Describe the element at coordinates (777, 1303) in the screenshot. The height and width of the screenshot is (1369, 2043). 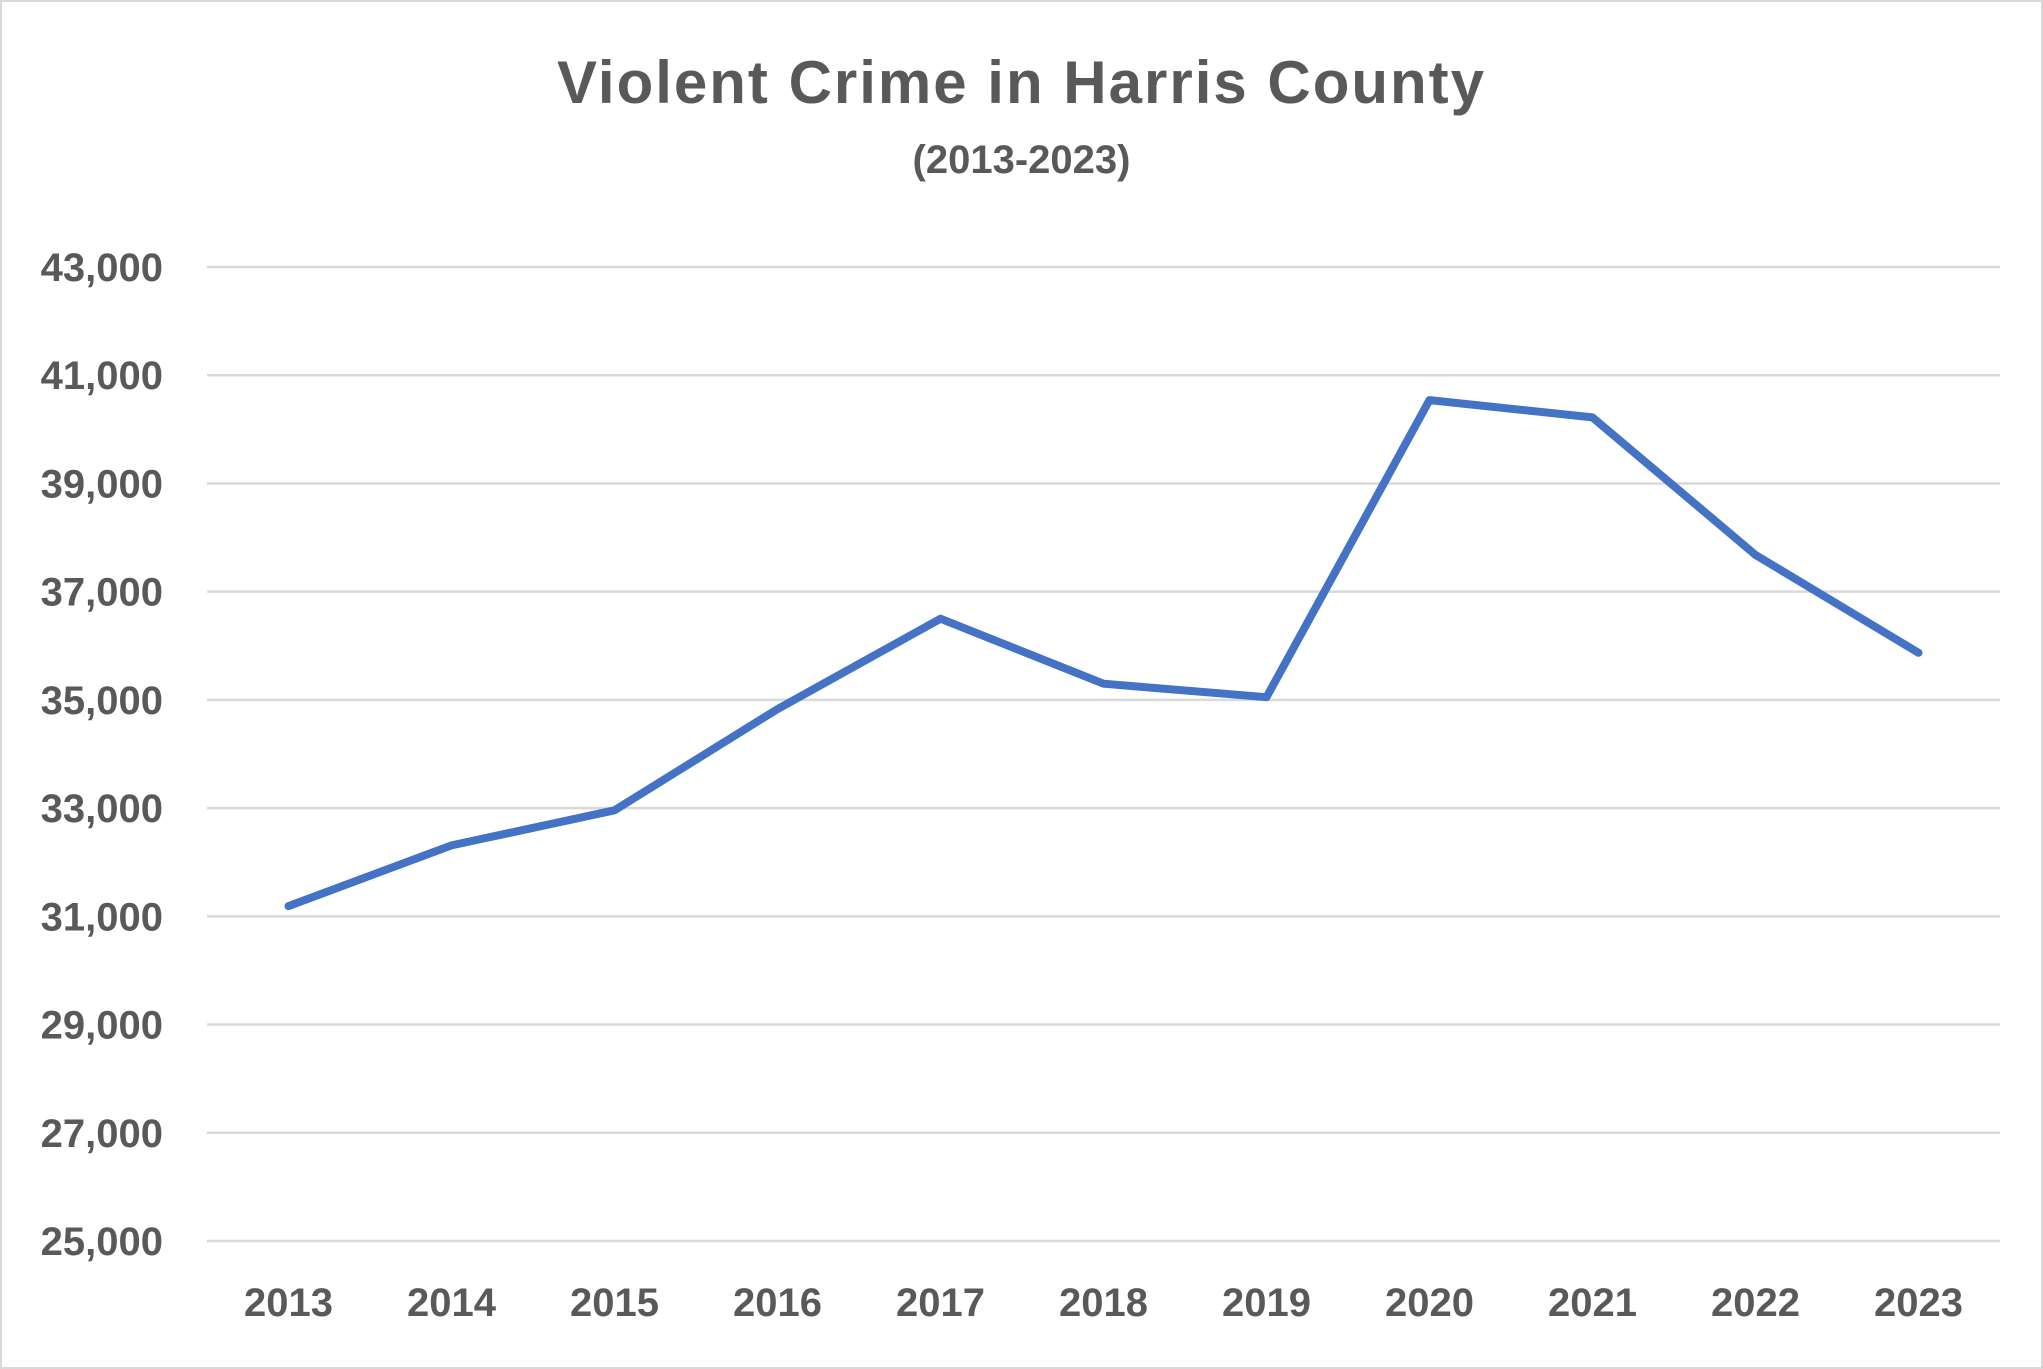
I see `x-tick-label: 2016` at that location.